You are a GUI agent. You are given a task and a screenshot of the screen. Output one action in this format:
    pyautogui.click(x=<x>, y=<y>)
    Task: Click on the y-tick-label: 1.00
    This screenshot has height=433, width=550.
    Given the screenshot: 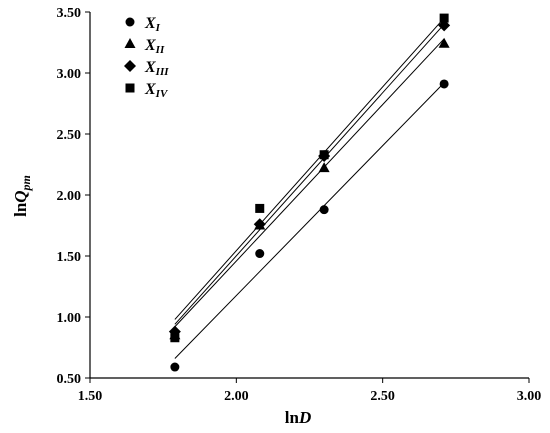 What is the action you would take?
    pyautogui.click(x=69, y=318)
    